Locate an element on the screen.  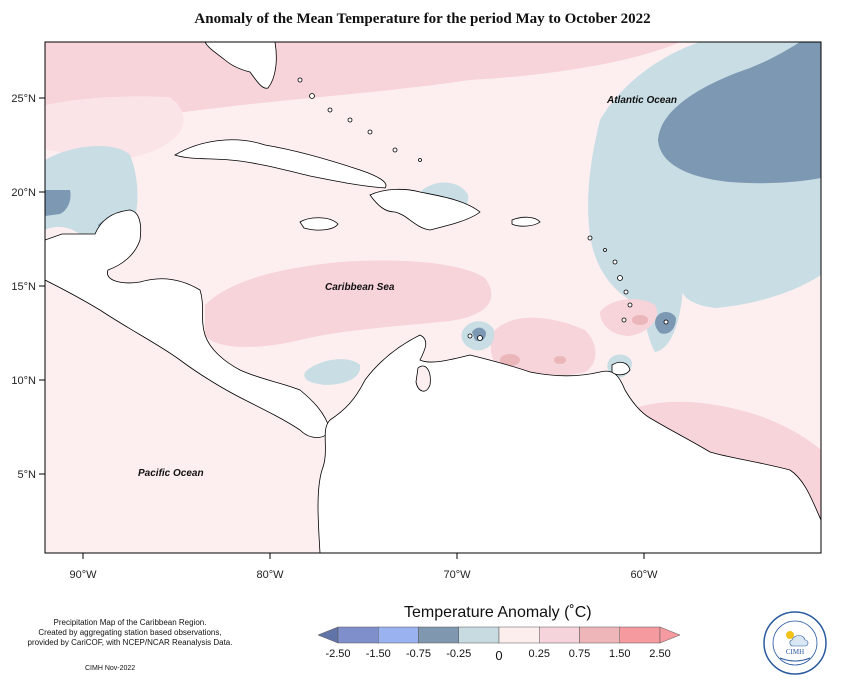
credit-text: CIMH Nov-2022 is located at coordinates (110, 668).